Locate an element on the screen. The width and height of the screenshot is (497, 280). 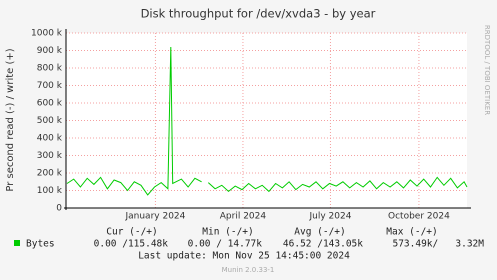
watermark: RRDTOOL / TOBI OETIKER is located at coordinates (487, 70).